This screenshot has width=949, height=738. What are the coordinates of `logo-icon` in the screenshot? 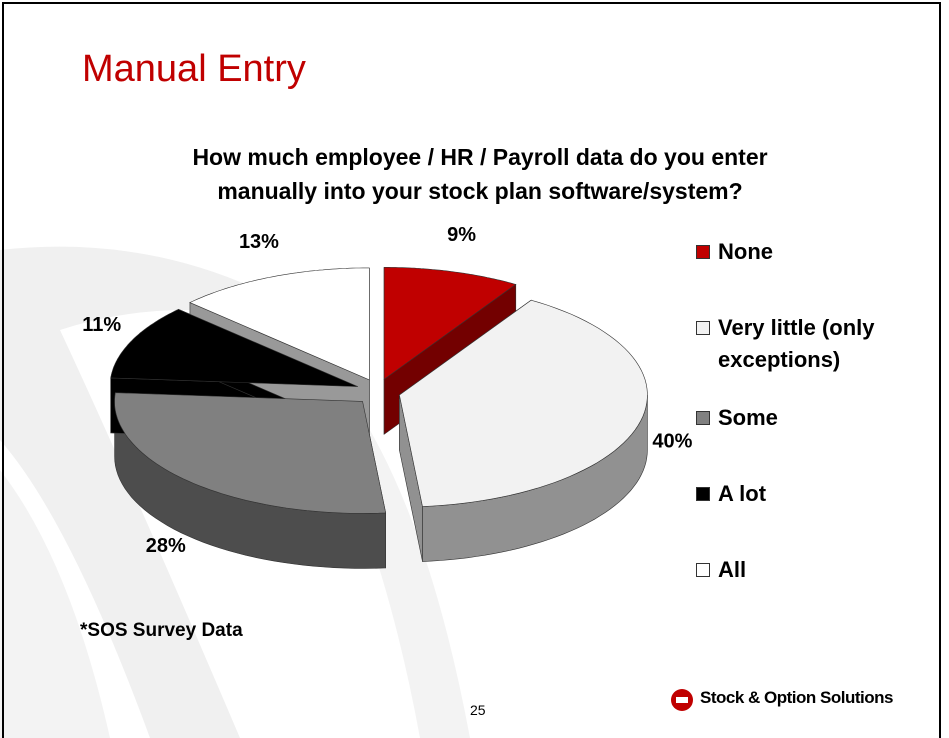 It's located at (682, 700).